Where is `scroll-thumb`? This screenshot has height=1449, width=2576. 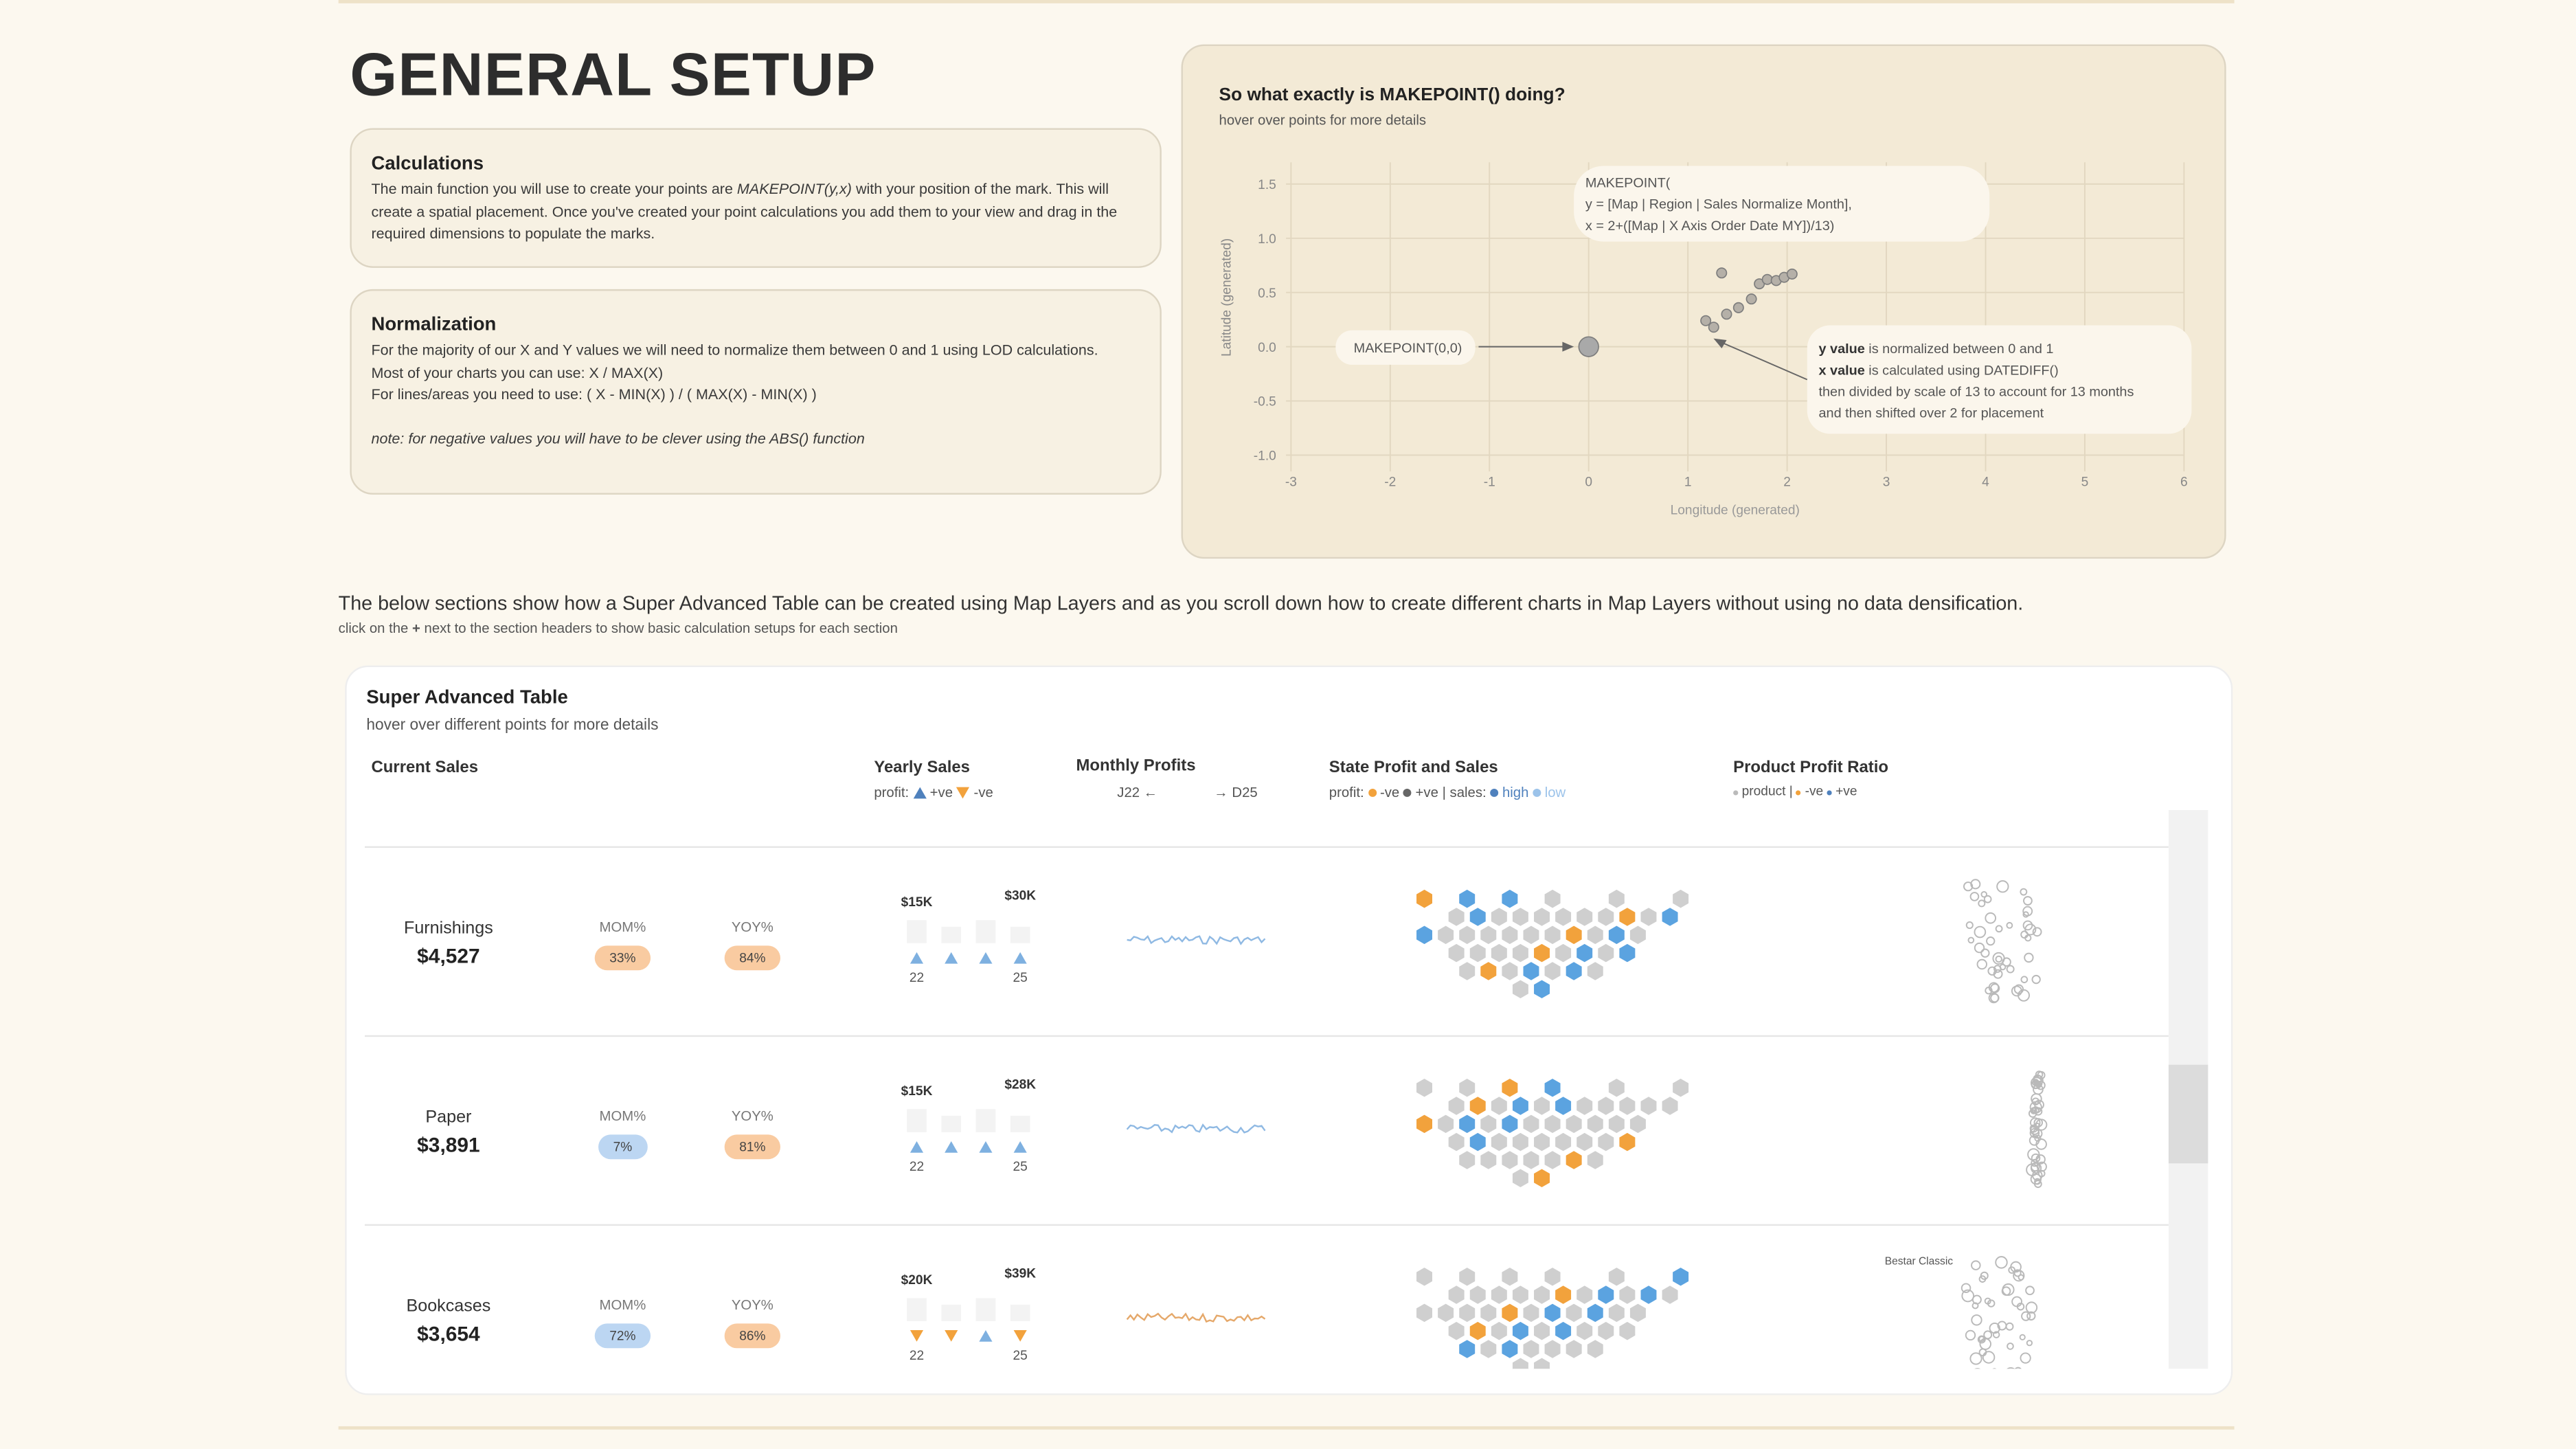
scroll-thumb is located at coordinates (2188, 1114).